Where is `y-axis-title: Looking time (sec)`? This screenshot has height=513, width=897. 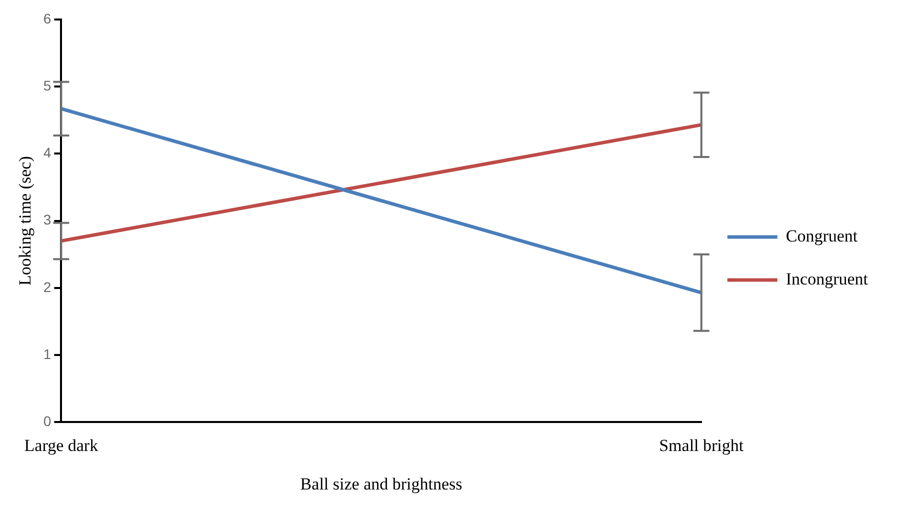 y-axis-title: Looking time (sec) is located at coordinates (25, 221).